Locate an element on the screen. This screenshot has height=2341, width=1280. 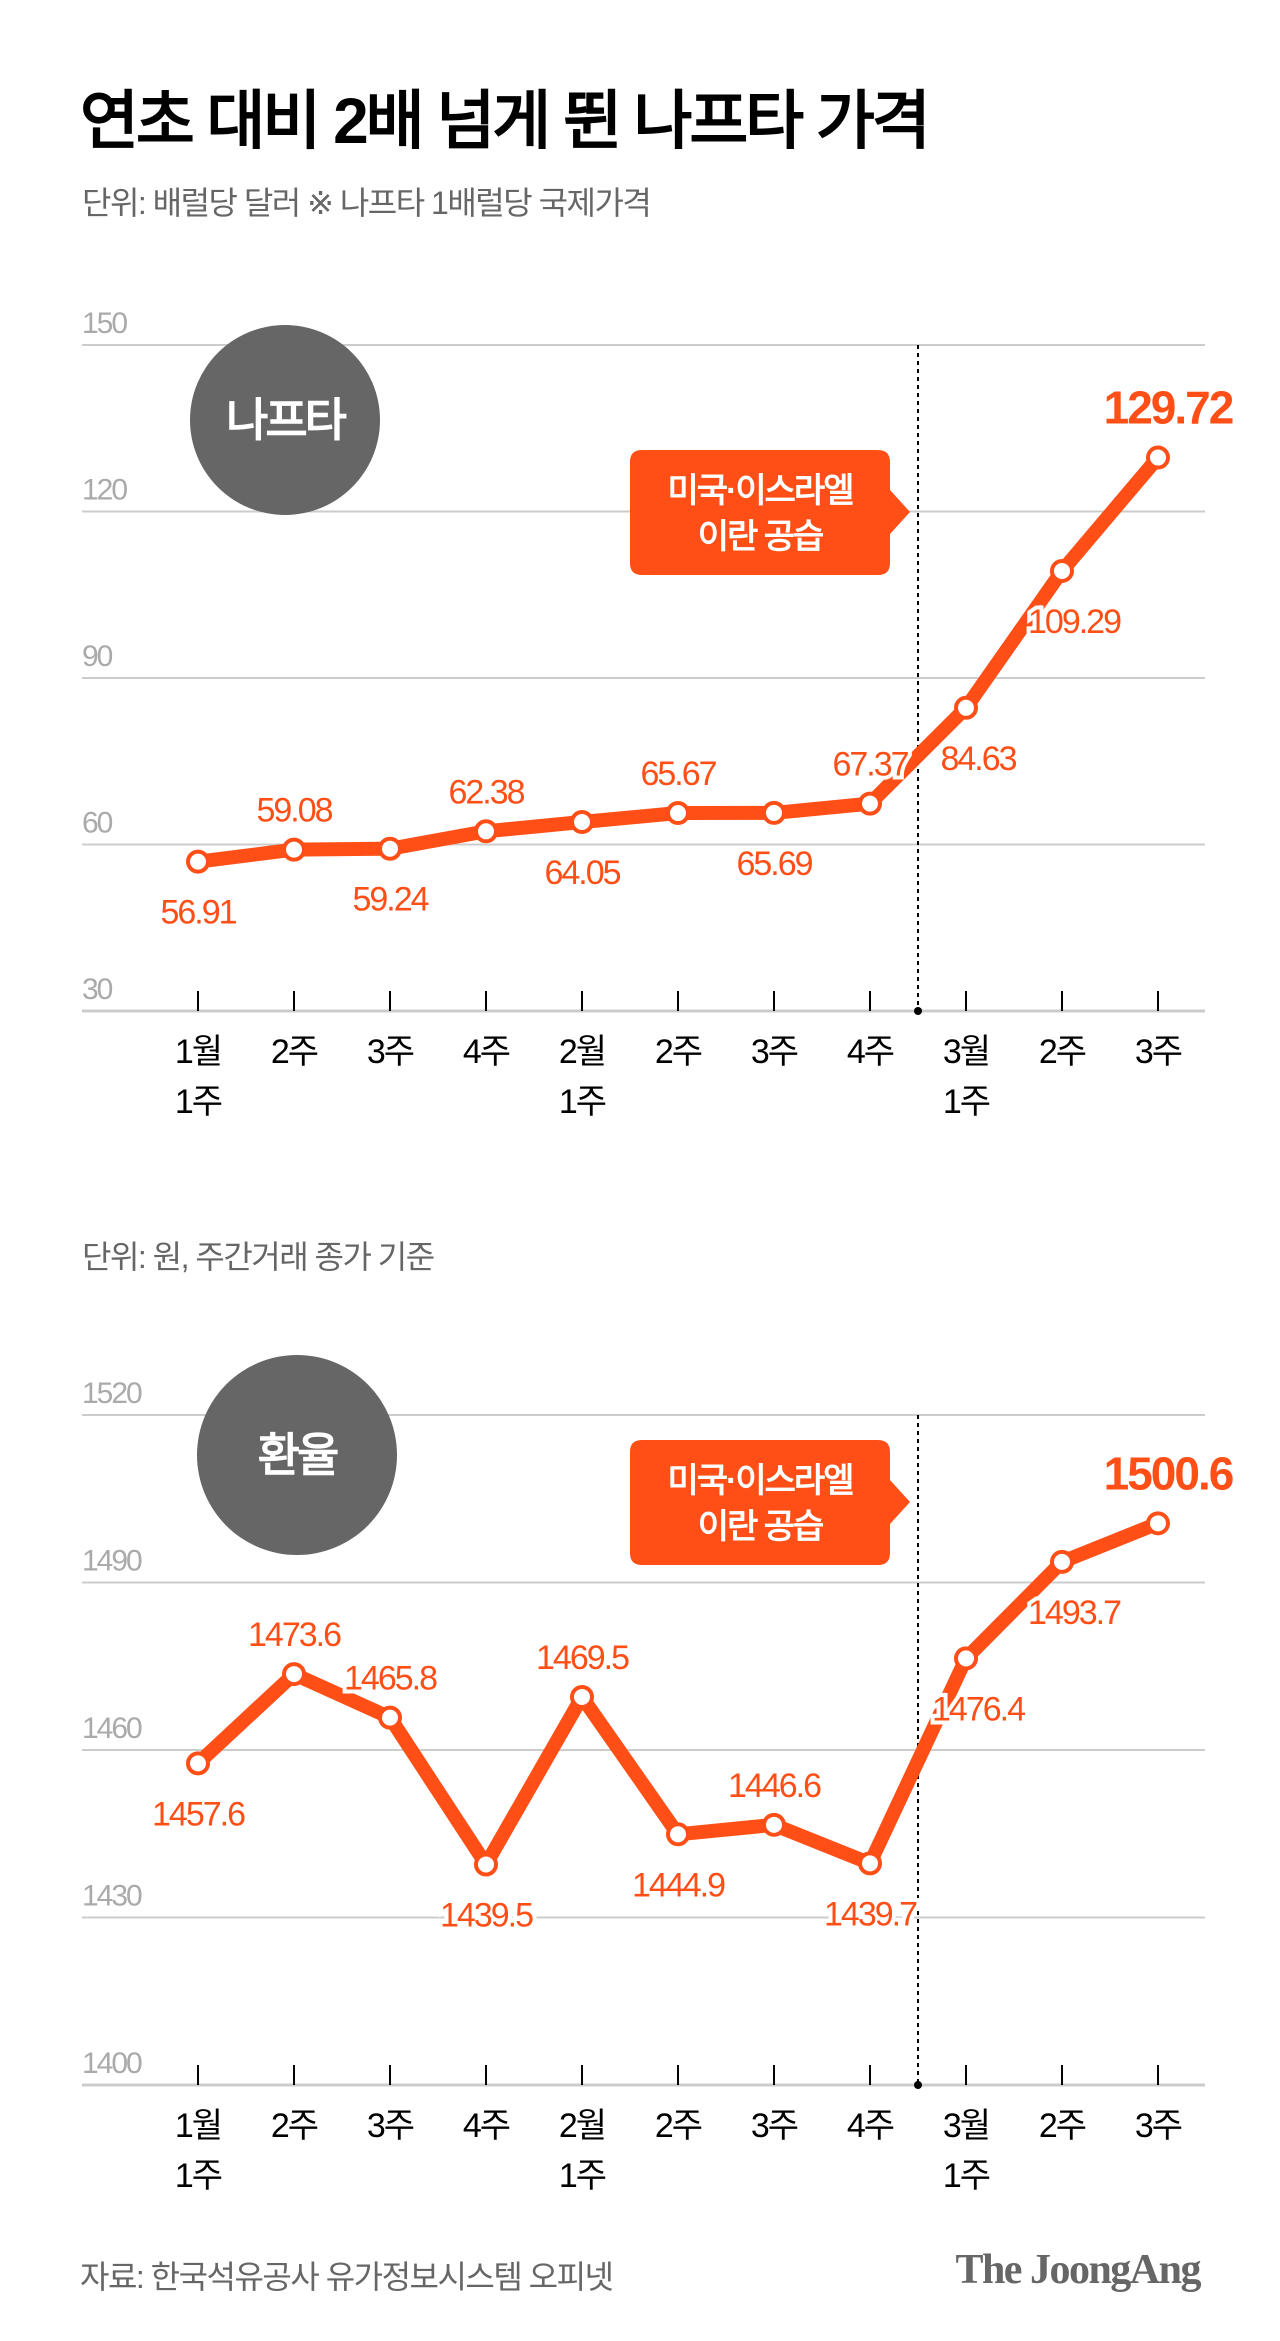
data-label: 1446.6 is located at coordinates (774, 1786).